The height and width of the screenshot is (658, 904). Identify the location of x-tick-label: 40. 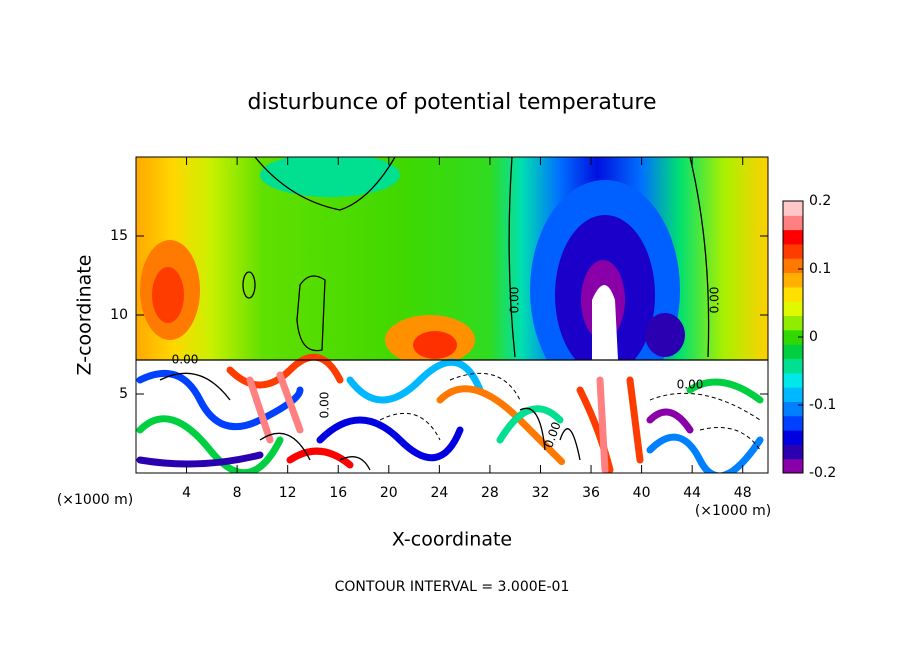
(642, 493).